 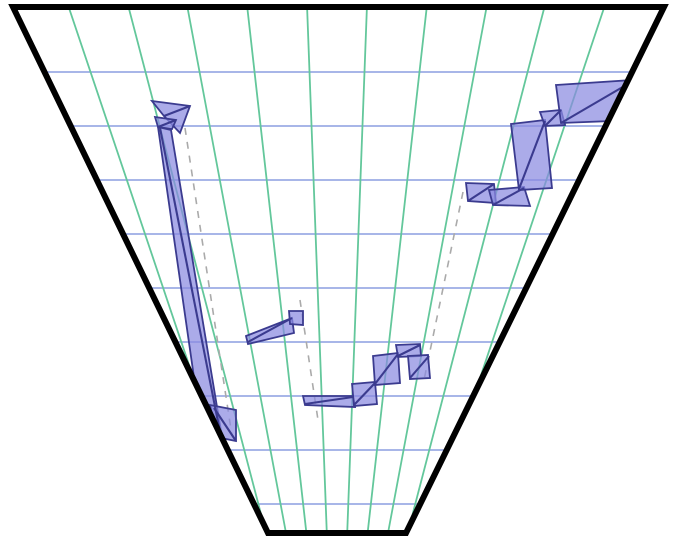 What do you see at coordinates (443, 286) in the screenshot?
I see `dashed-guide-right` at bounding box center [443, 286].